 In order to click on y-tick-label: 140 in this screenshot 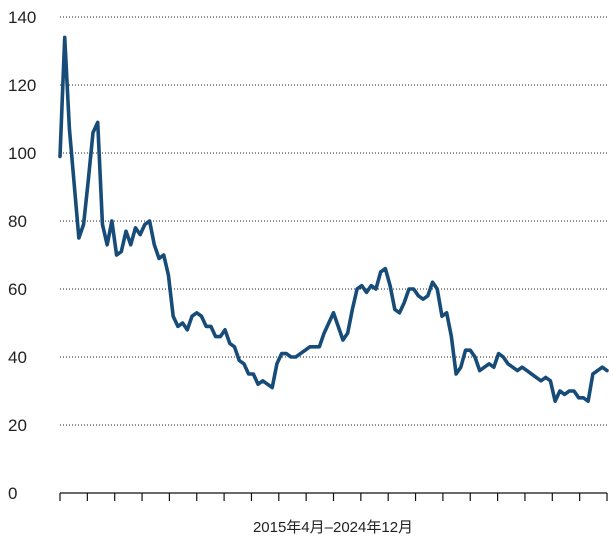, I will do `click(22, 17)`.